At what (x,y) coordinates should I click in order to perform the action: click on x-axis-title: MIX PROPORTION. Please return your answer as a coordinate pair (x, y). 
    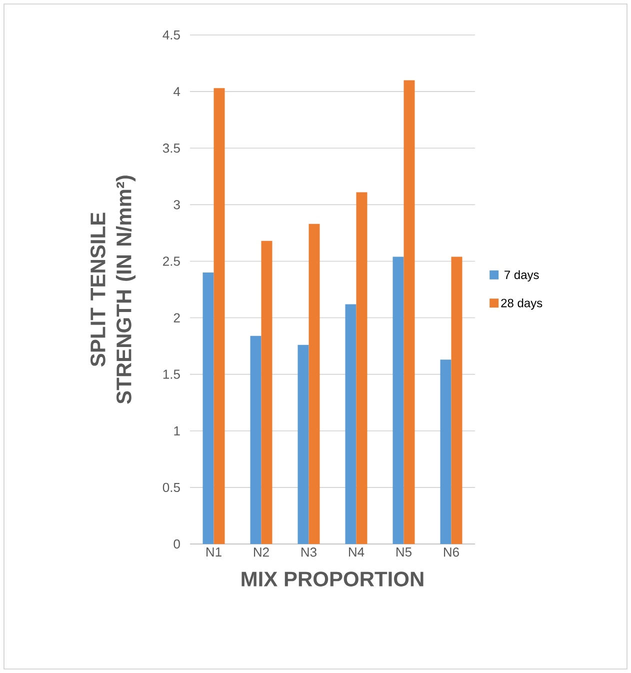
    Looking at the image, I should click on (333, 579).